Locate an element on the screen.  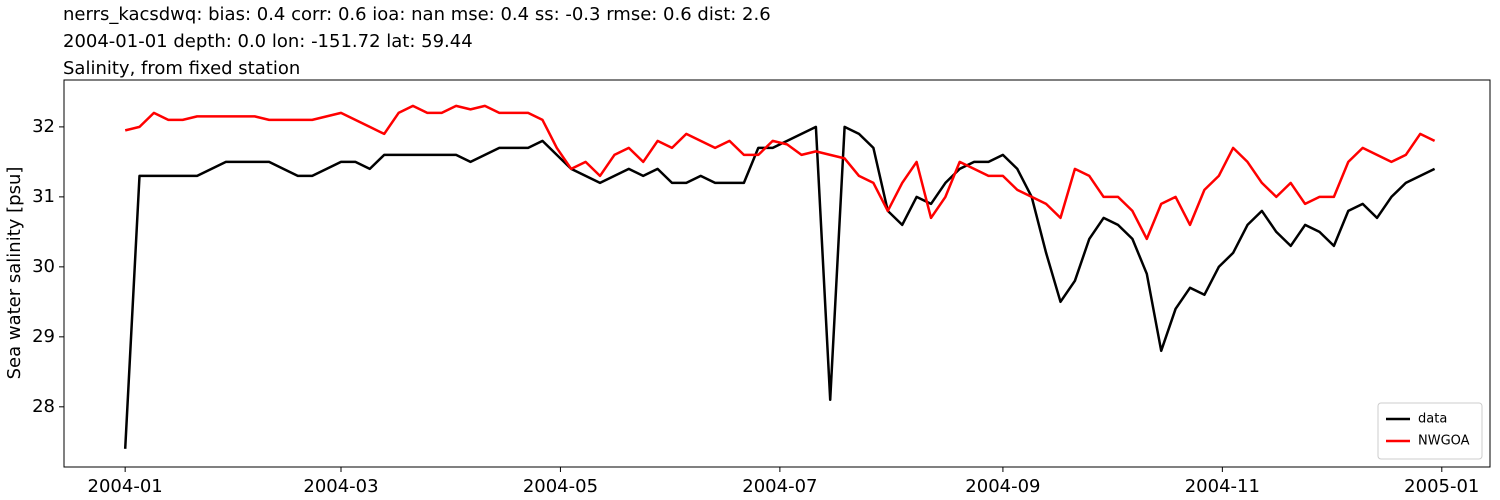
x-tick-label: 2004-11 is located at coordinates (1222, 486).